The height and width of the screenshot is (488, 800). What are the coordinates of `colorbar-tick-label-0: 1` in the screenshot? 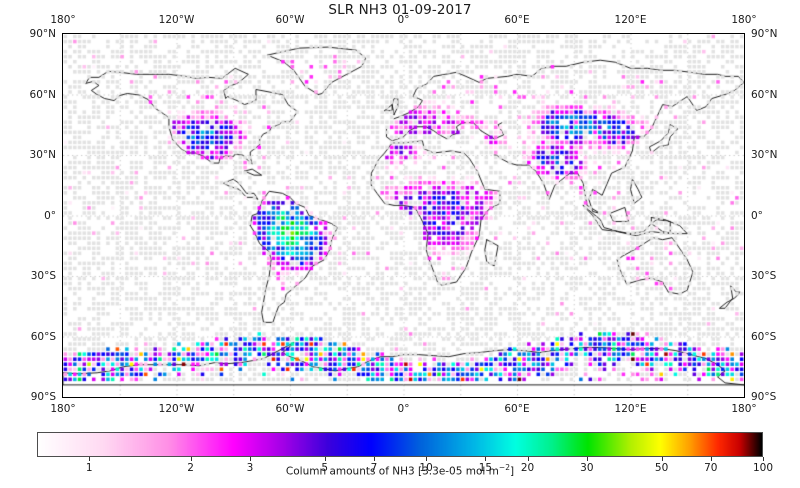 It's located at (89, 468).